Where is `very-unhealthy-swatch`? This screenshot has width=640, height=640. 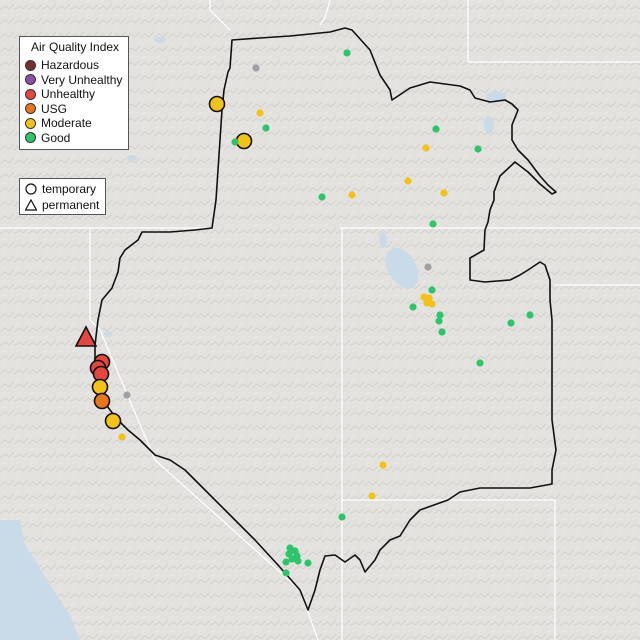
very-unhealthy-swatch is located at coordinates (30, 80).